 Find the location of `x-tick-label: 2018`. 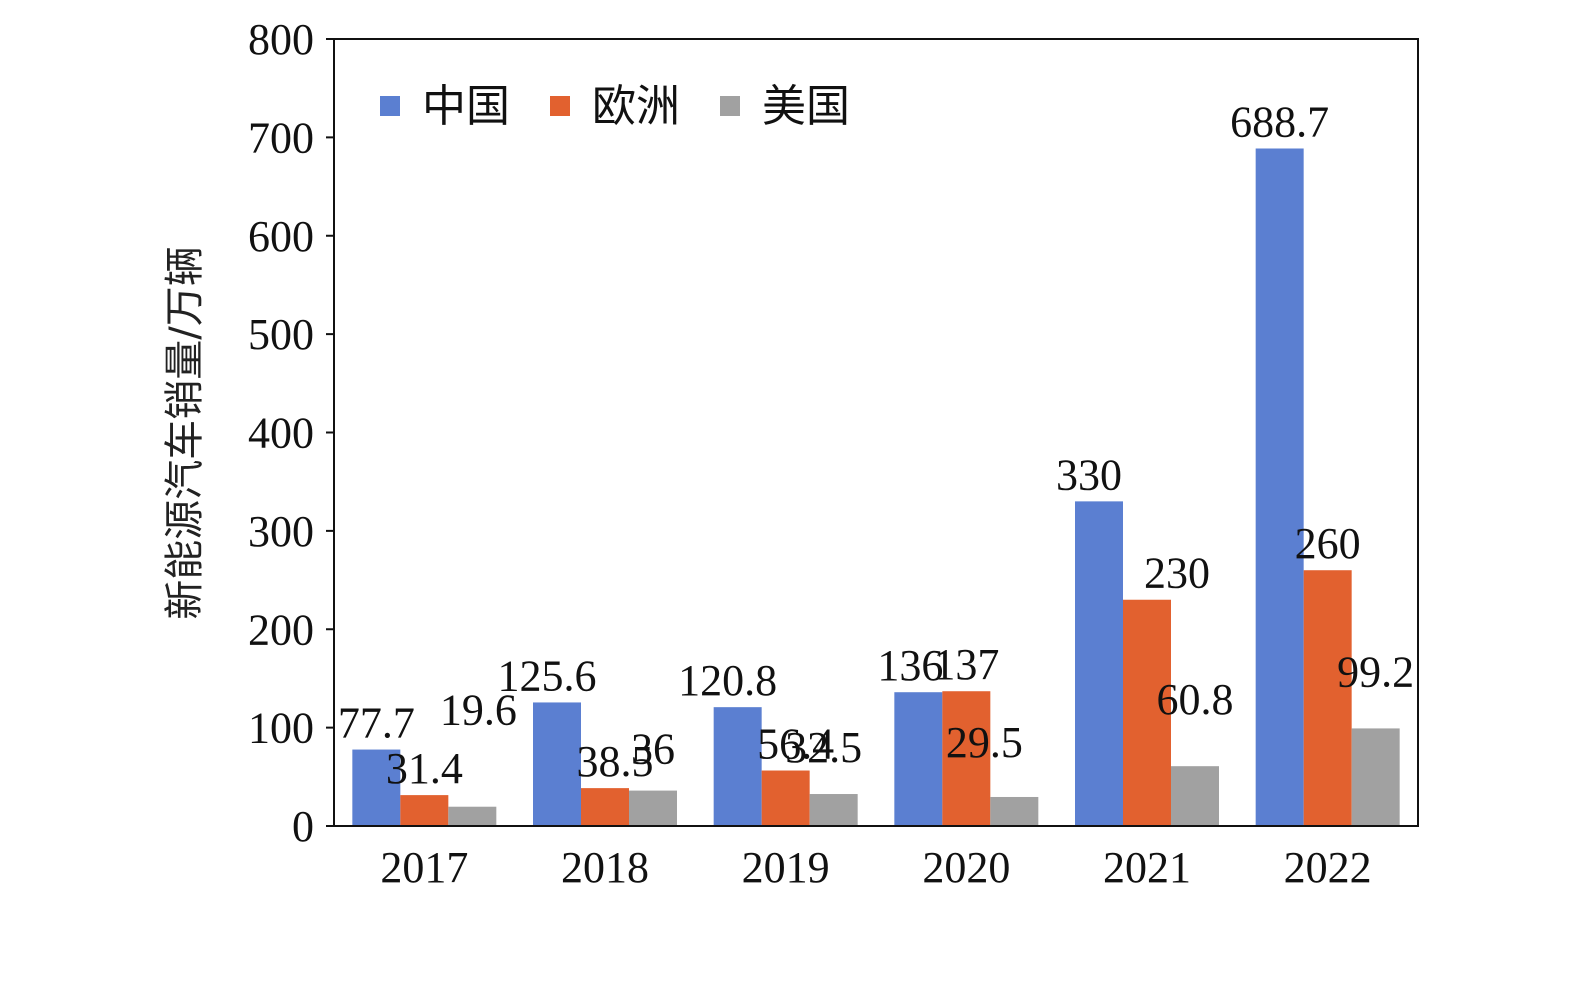

x-tick-label: 2018 is located at coordinates (605, 867).